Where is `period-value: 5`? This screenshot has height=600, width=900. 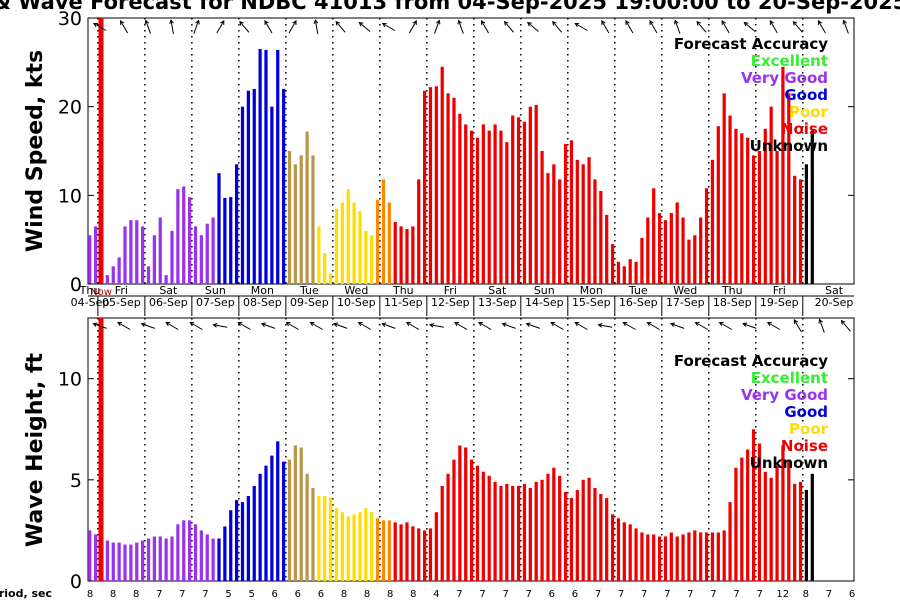 period-value: 5 is located at coordinates (251, 594).